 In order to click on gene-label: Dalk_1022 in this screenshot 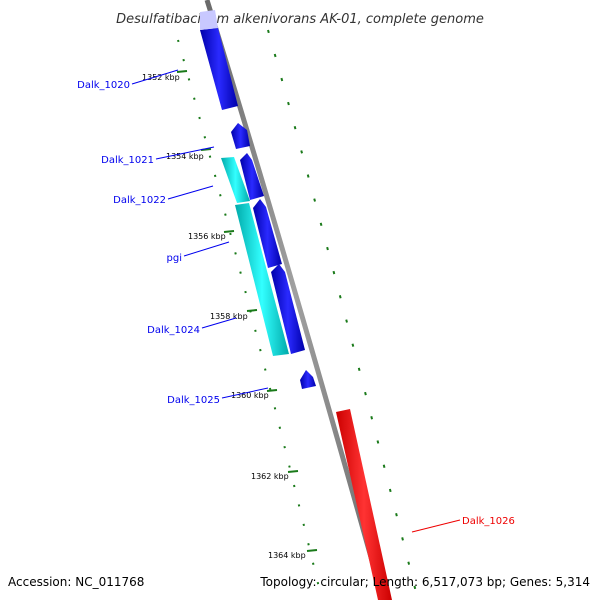, I will do `click(139, 200)`.